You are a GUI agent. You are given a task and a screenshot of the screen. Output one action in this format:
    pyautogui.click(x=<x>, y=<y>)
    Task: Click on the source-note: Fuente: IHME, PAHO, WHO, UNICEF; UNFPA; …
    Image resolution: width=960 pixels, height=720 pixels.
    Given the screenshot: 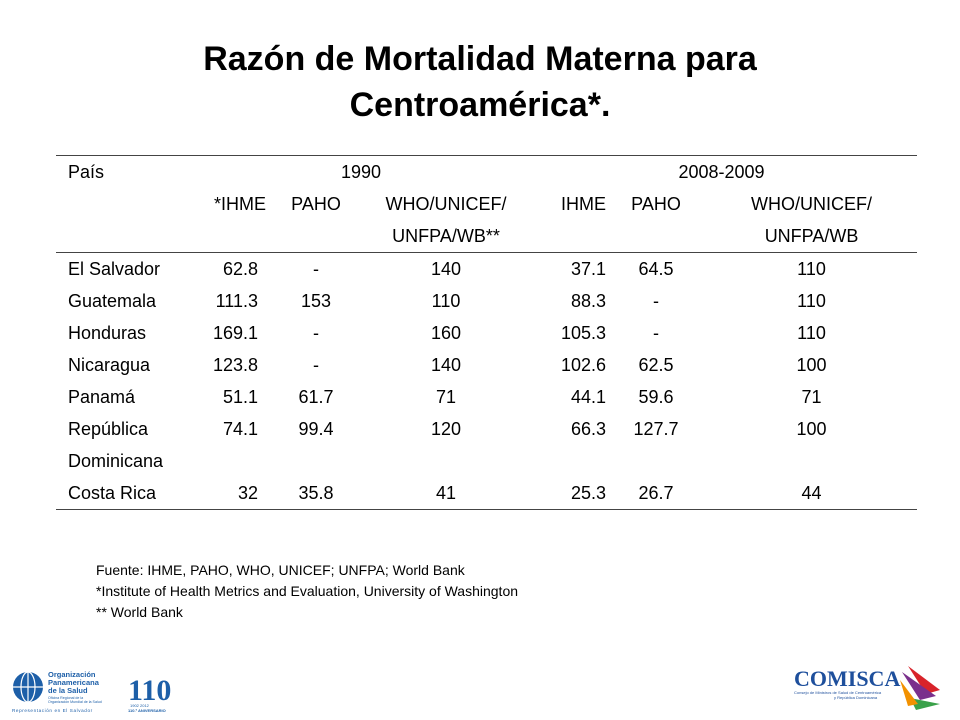 What is the action you would take?
    pyautogui.click(x=280, y=570)
    